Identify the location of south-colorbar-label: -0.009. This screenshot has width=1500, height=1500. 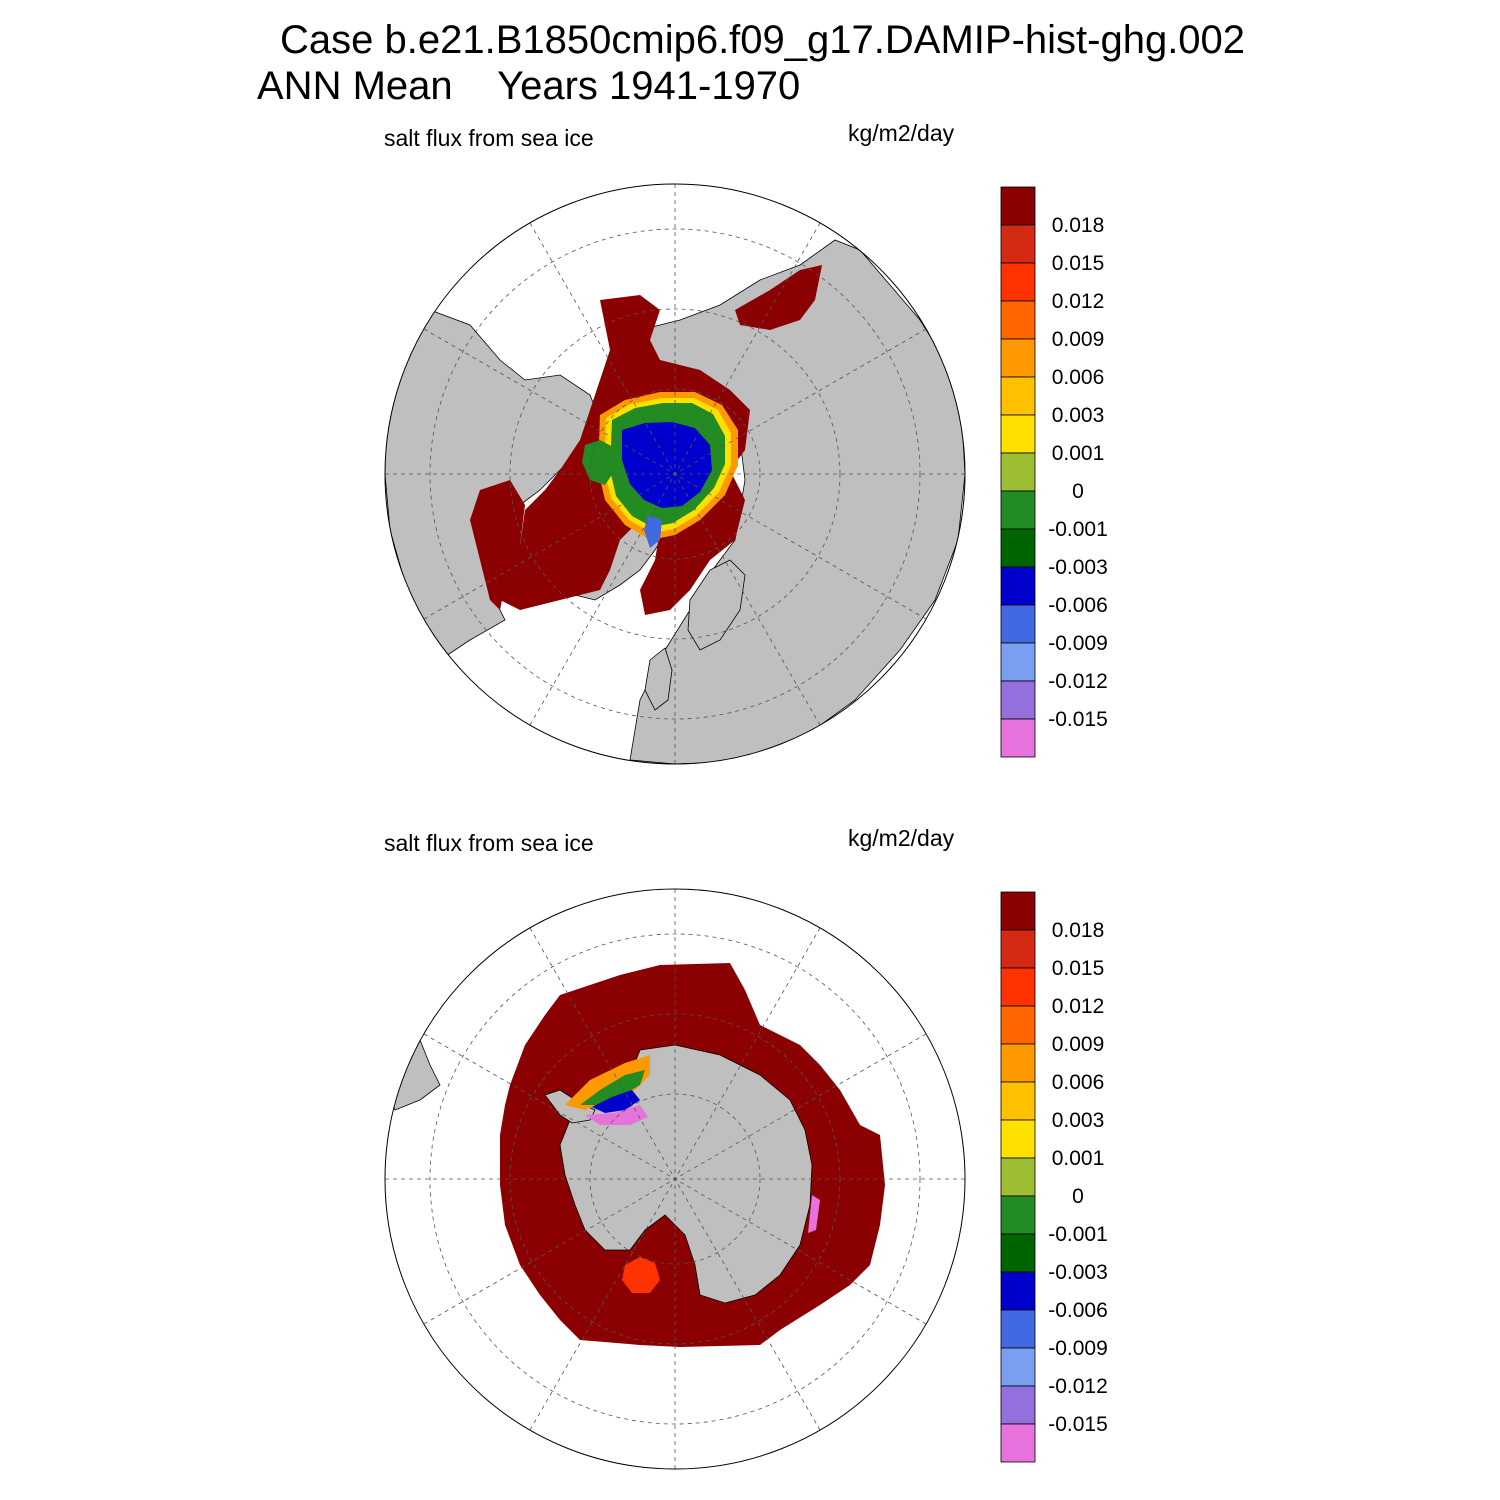
(1078, 1348).